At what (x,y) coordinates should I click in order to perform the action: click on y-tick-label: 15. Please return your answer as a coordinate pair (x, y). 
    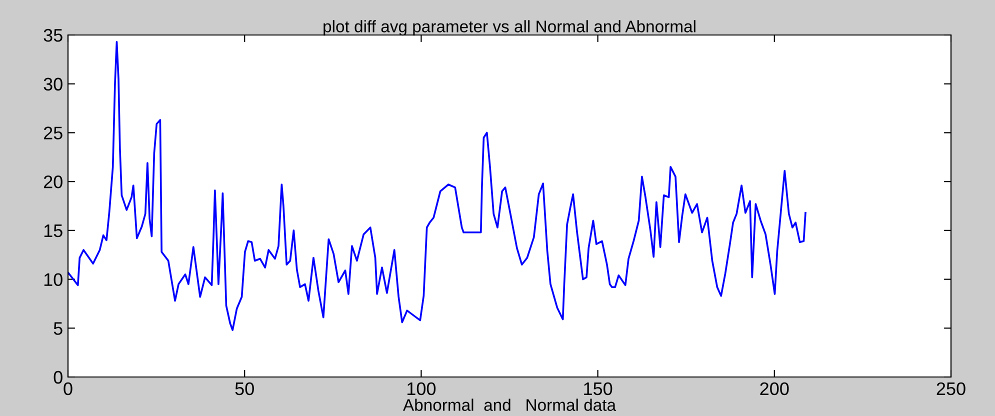
    Looking at the image, I should click on (53, 231).